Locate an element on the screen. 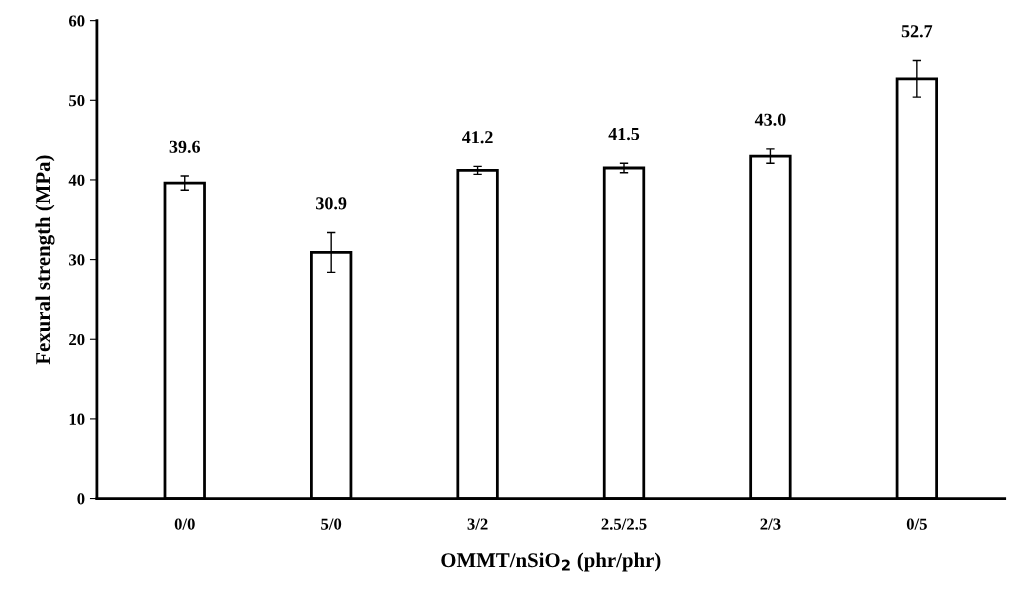  x-tick-label: 3/2 is located at coordinates (477, 524).